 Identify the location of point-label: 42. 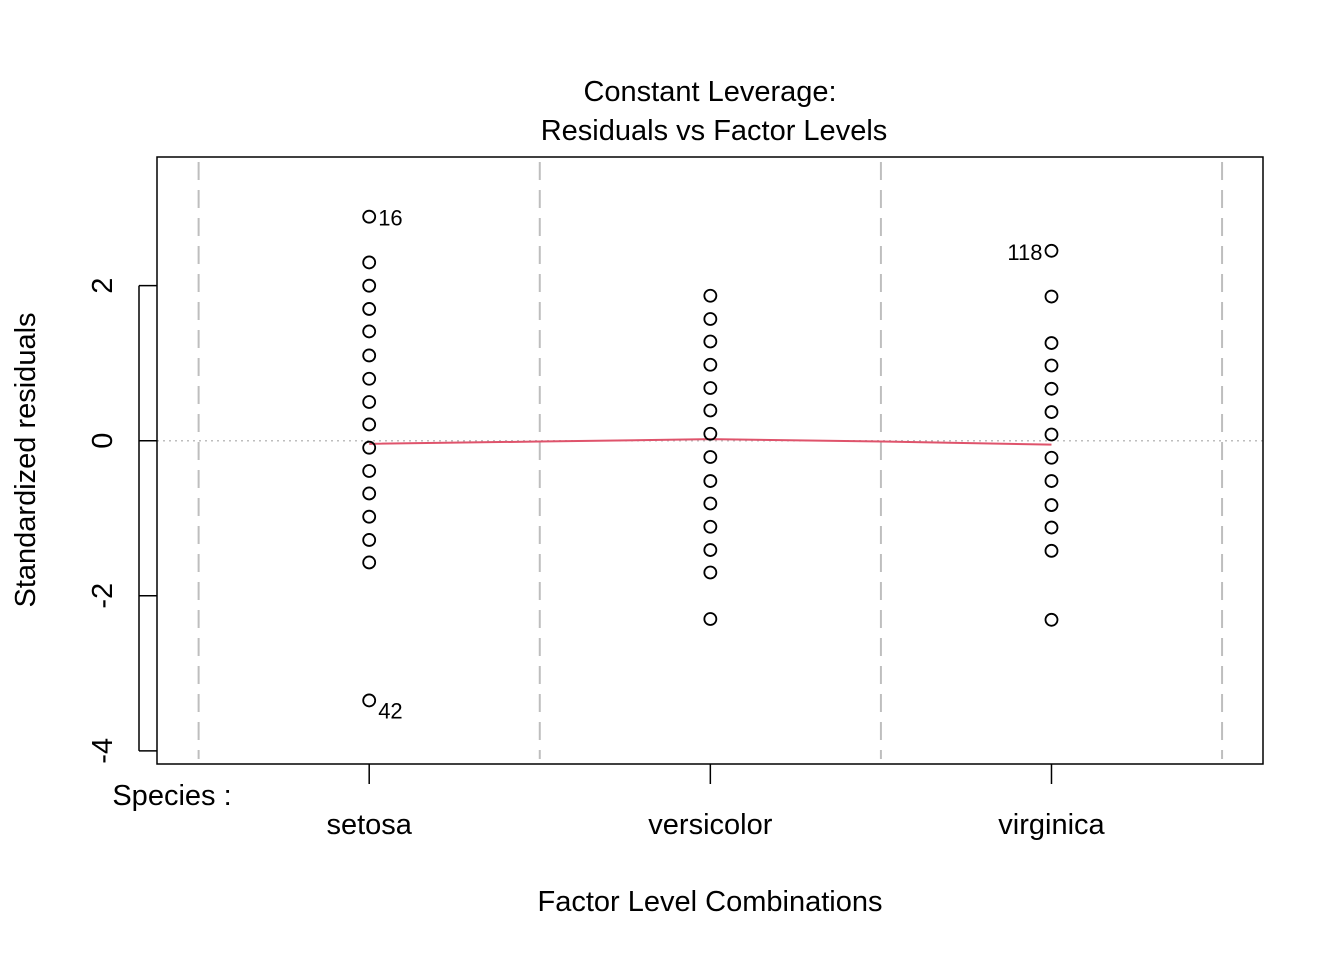
(390, 710).